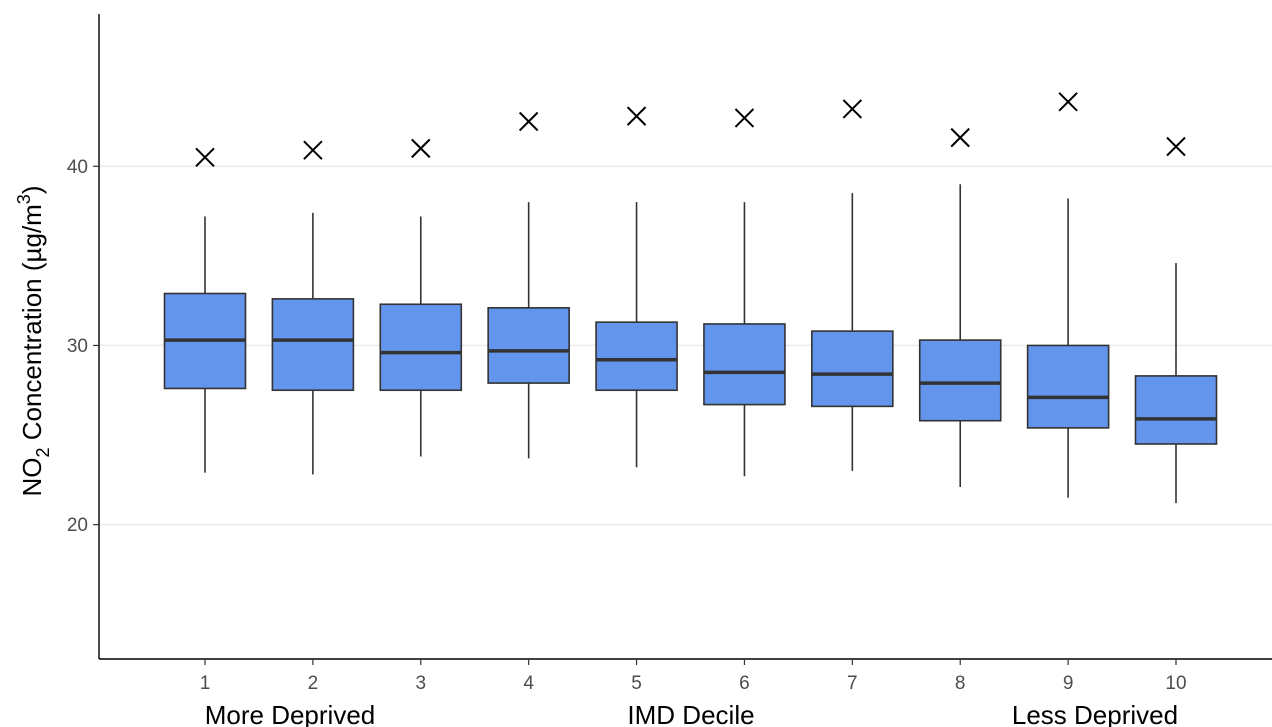 The height and width of the screenshot is (727, 1272). What do you see at coordinates (690, 713) in the screenshot?
I see `x-axis-title: IMD Decile` at bounding box center [690, 713].